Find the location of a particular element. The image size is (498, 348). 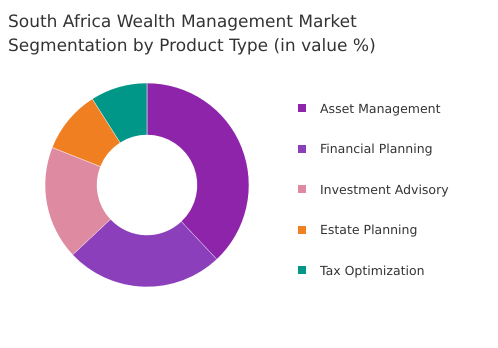

legend-label: Asset Management is located at coordinates (380, 108).